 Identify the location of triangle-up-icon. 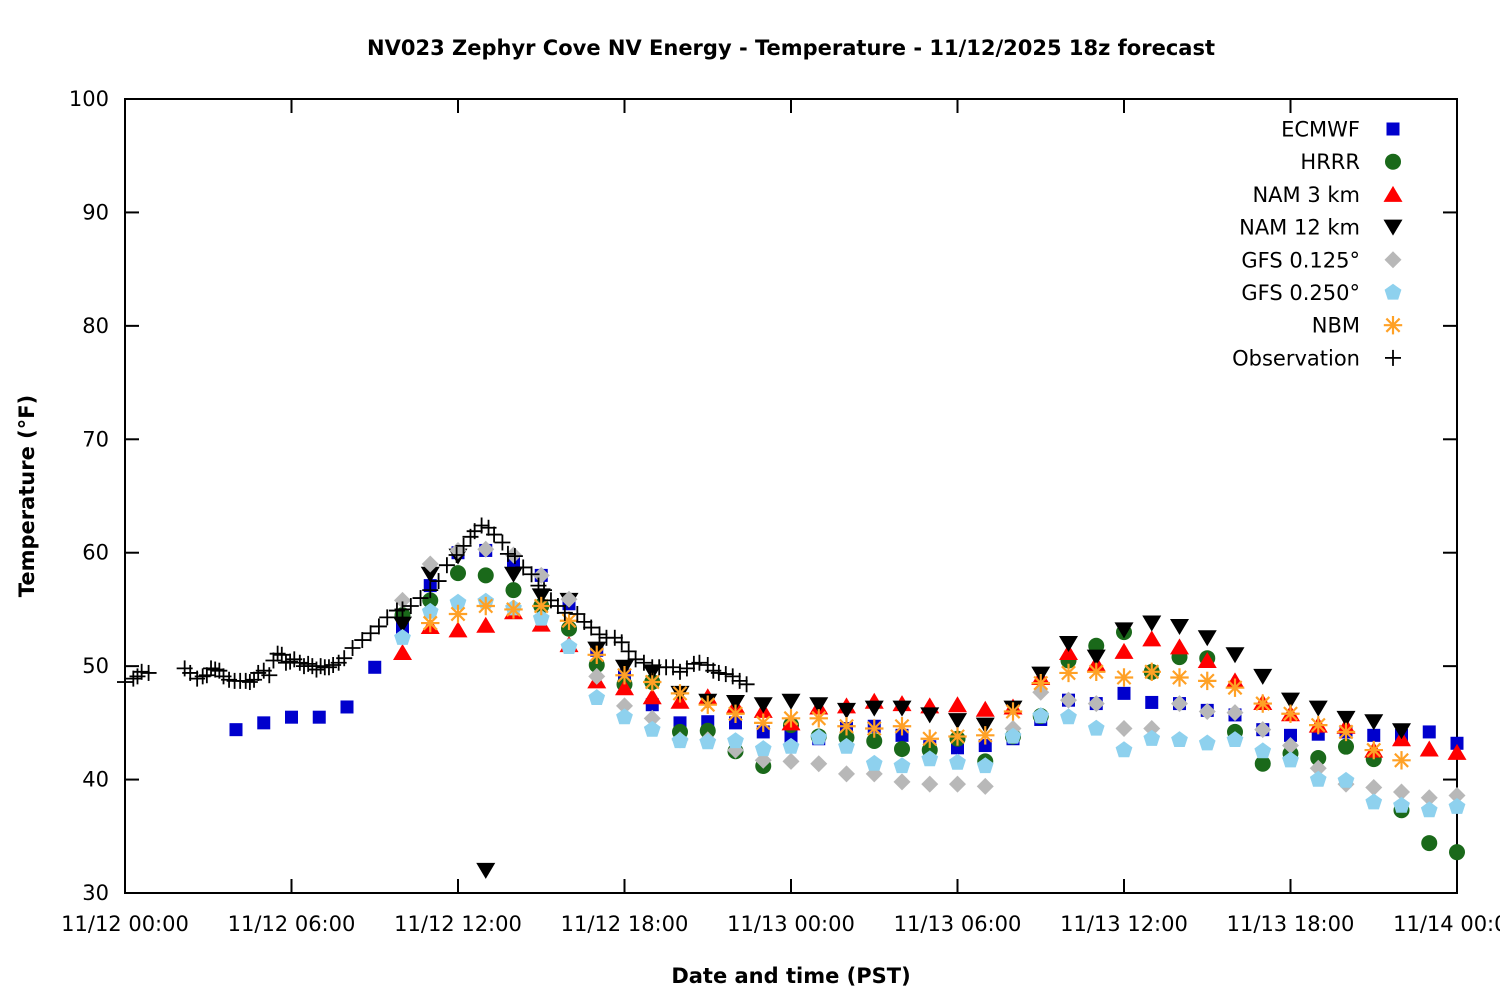
(1393, 193).